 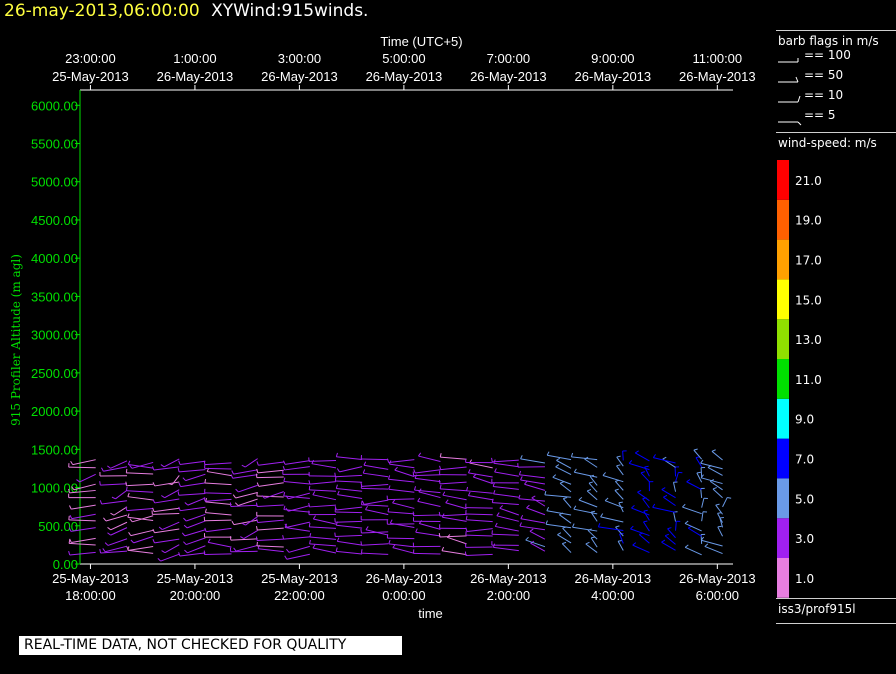 What do you see at coordinates (430, 613) in the screenshot?
I see `x-axis-label: time` at bounding box center [430, 613].